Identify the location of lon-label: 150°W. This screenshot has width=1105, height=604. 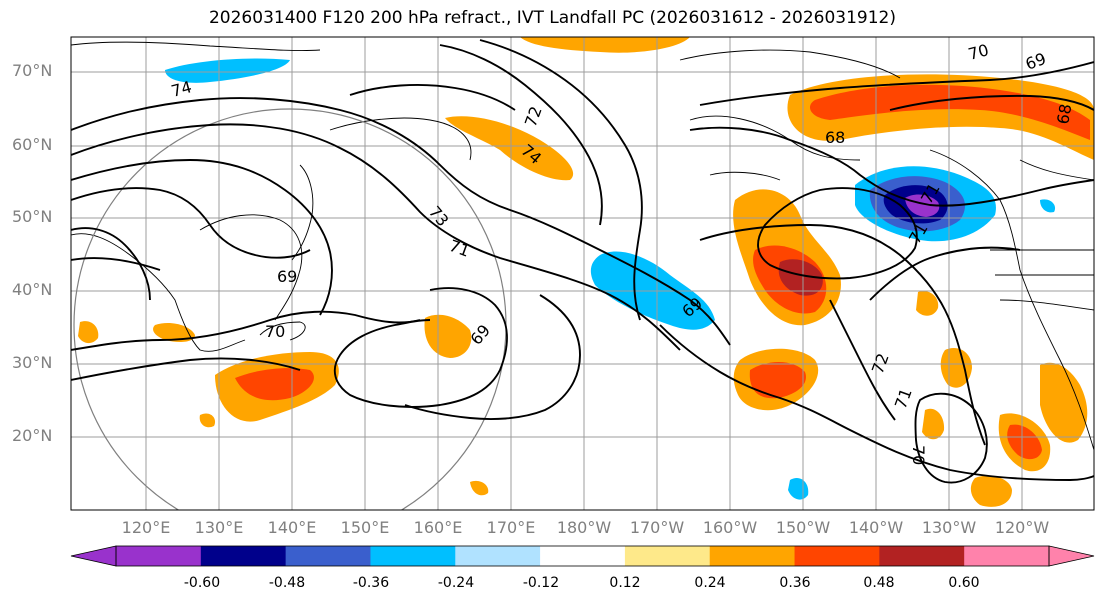
(803, 527).